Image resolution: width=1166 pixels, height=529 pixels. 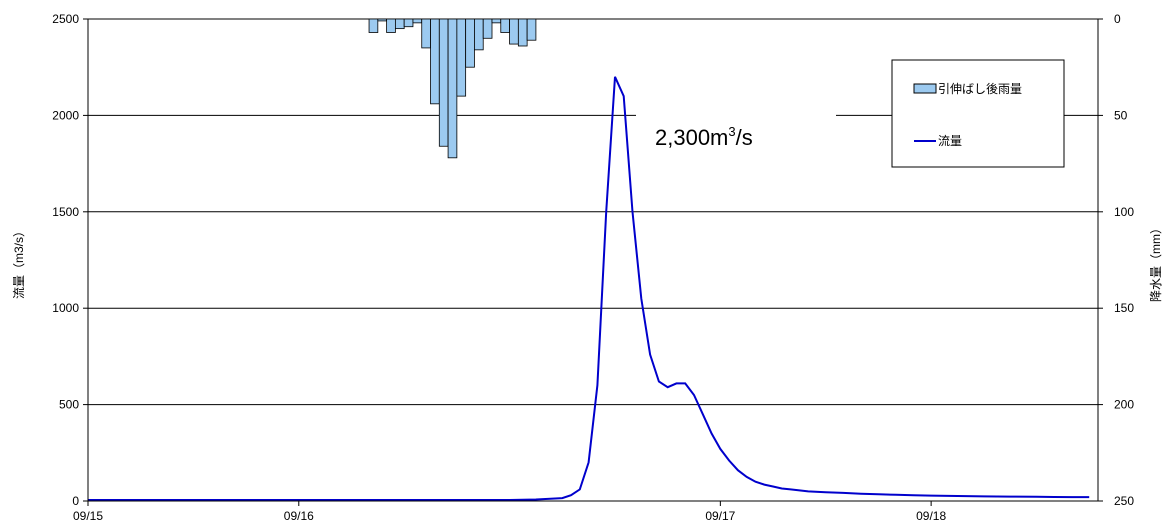 I want to click on annotation-background, so click(x=736, y=133).